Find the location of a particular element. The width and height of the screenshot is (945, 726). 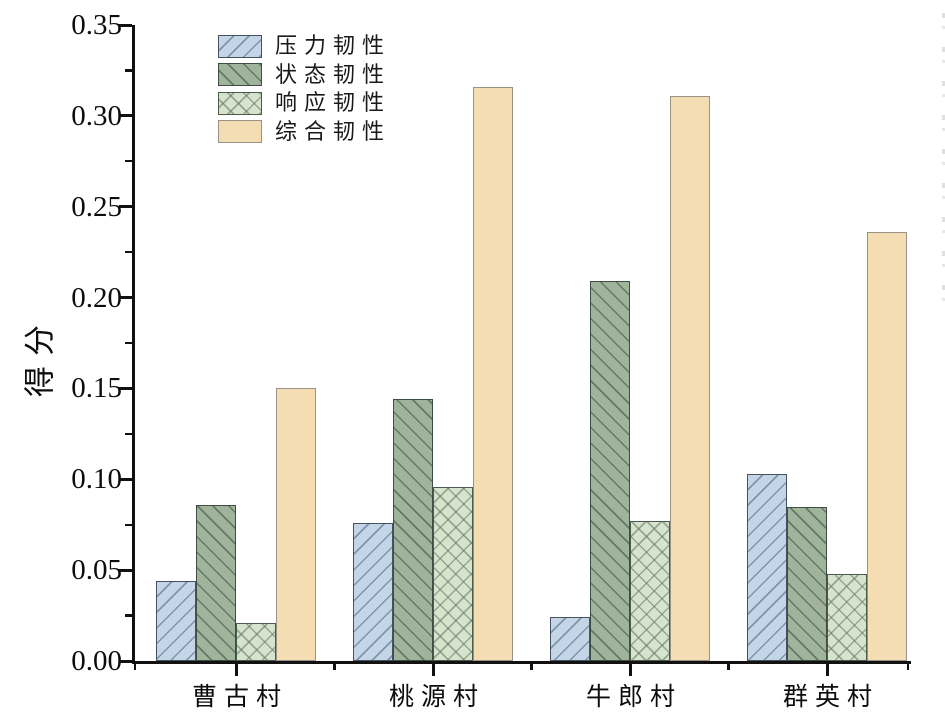

bar-响应韧性-曹古村 is located at coordinates (256, 641).